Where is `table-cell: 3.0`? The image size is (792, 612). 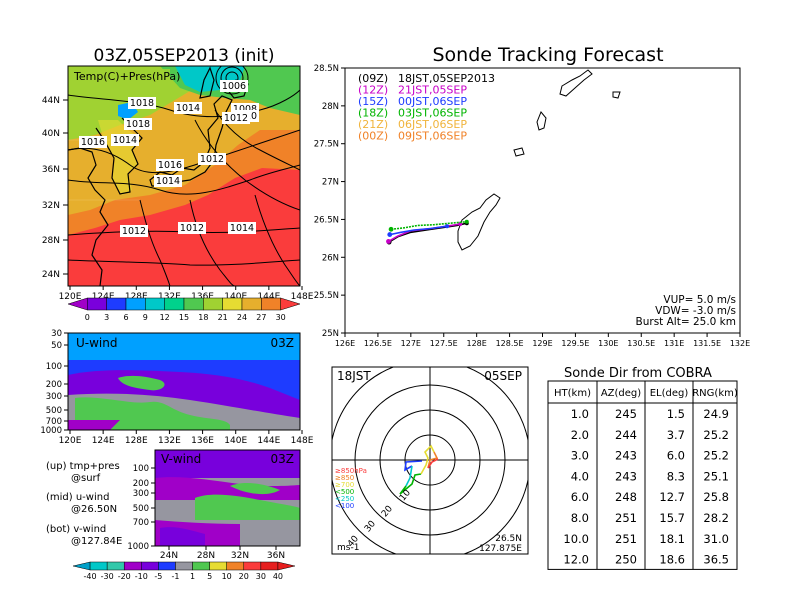
table-cell: 3.0 is located at coordinates (580, 456).